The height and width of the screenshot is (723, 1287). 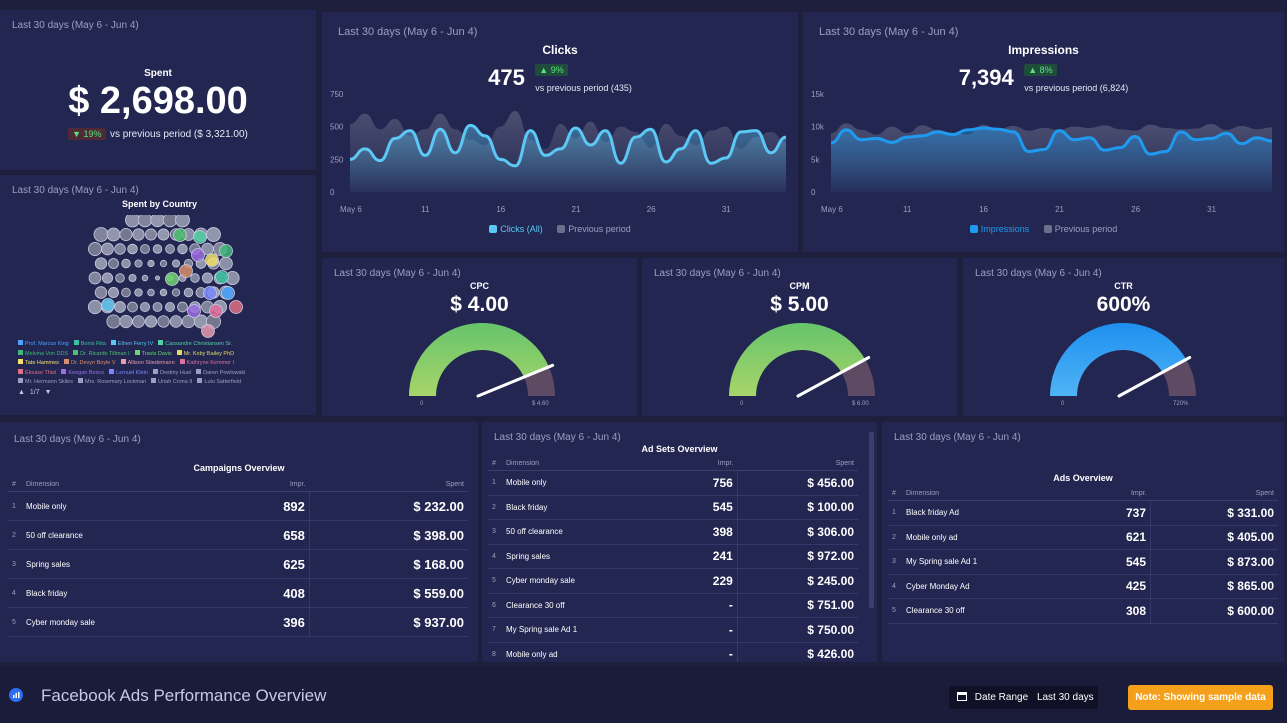 What do you see at coordinates (673, 532) in the screenshot?
I see `table-row: 3 50 off clearance 398 $ 306.00` at bounding box center [673, 532].